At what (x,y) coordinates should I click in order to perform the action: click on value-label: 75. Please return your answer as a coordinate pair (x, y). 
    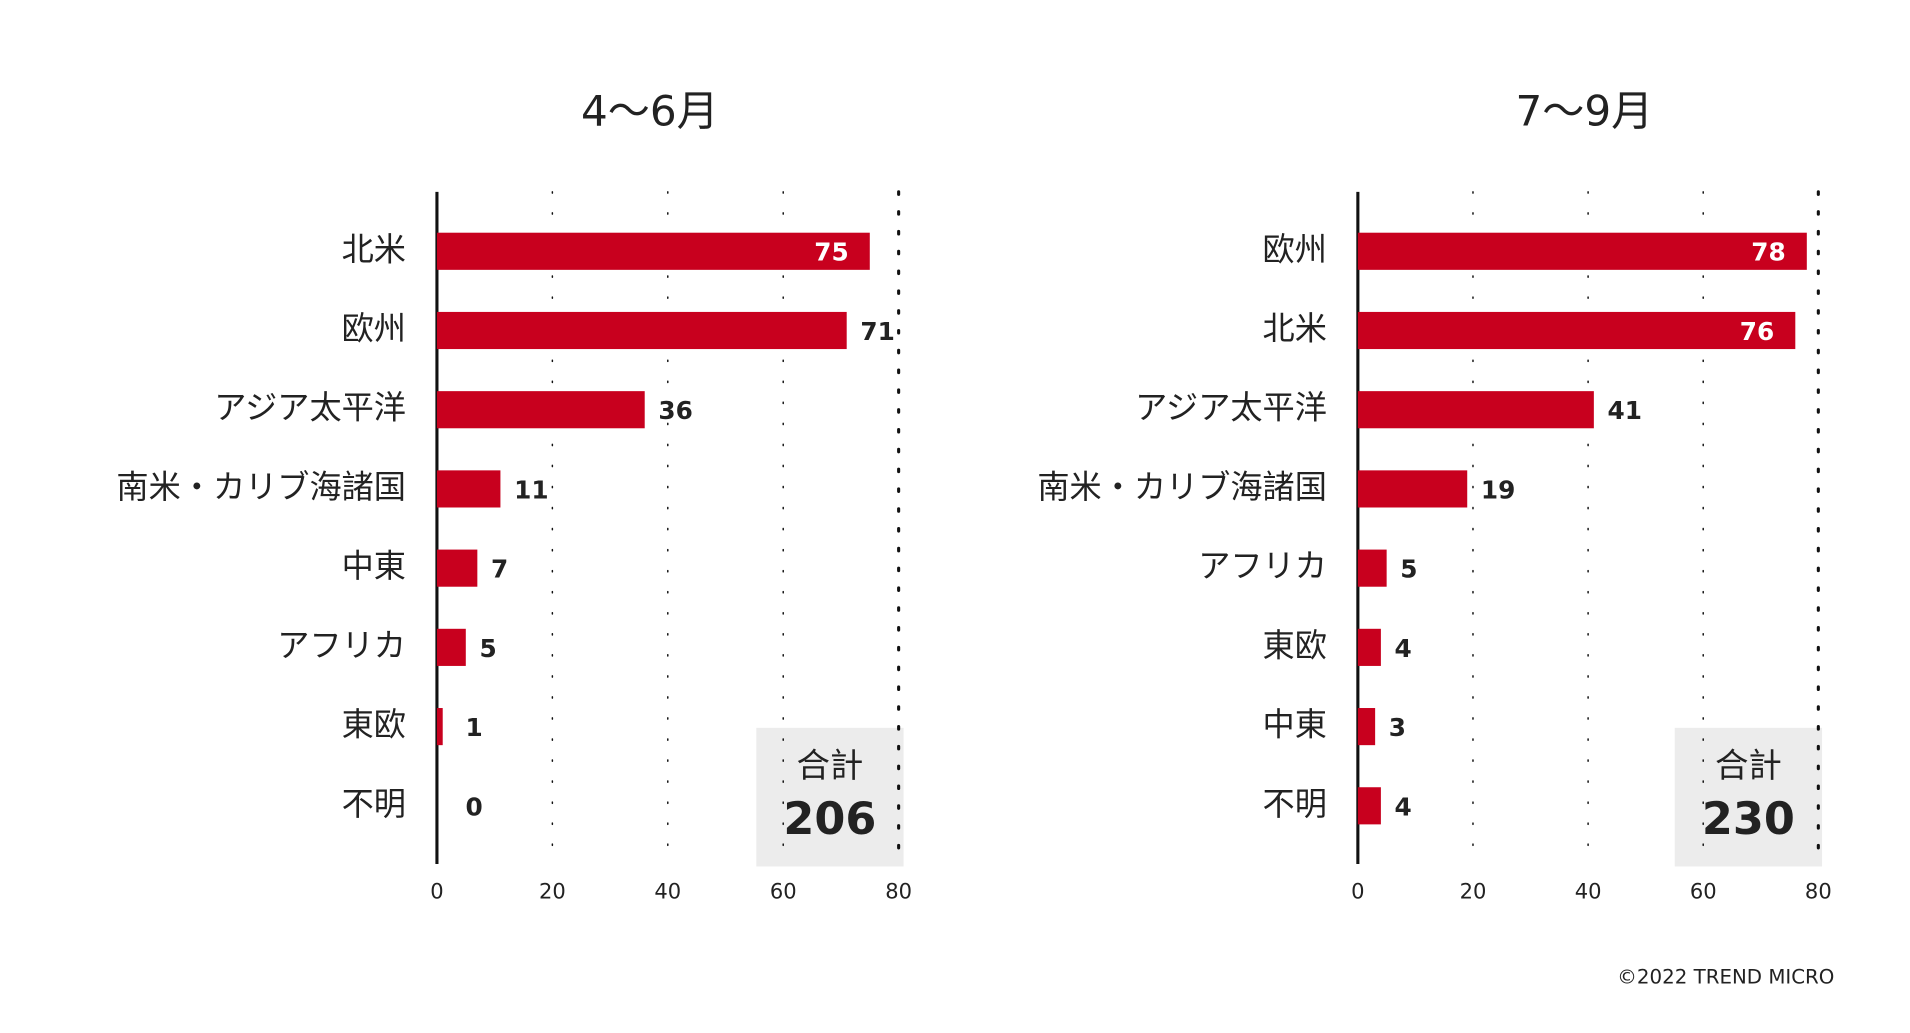
    Looking at the image, I should click on (831, 252).